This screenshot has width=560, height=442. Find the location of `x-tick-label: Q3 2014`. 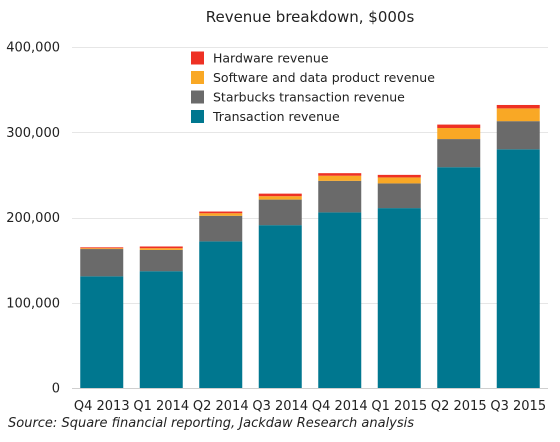

x-tick-label: Q3 2014 is located at coordinates (280, 406).